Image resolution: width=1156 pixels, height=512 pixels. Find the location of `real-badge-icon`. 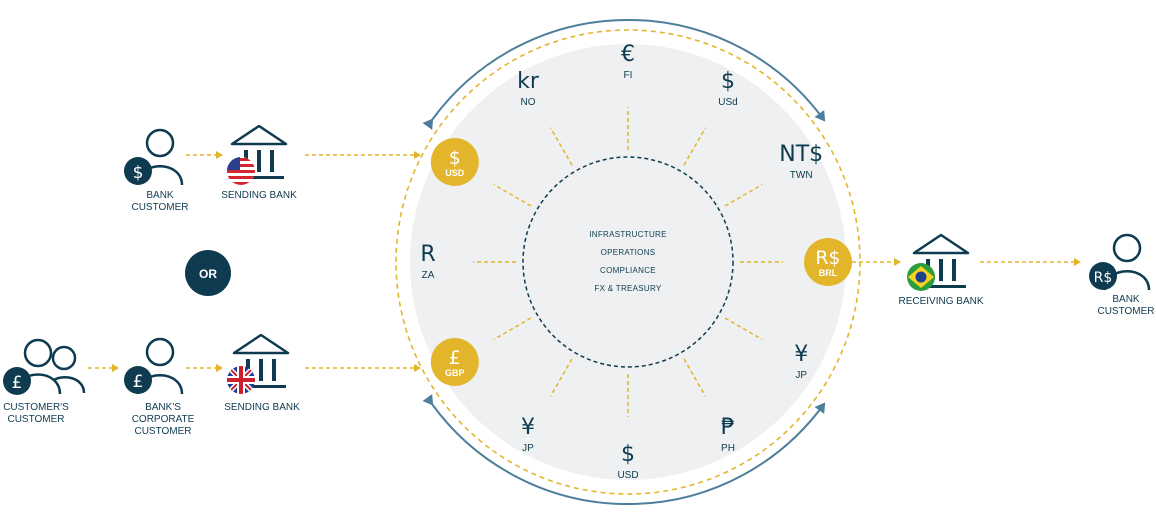

real-badge-icon is located at coordinates (1103, 276).